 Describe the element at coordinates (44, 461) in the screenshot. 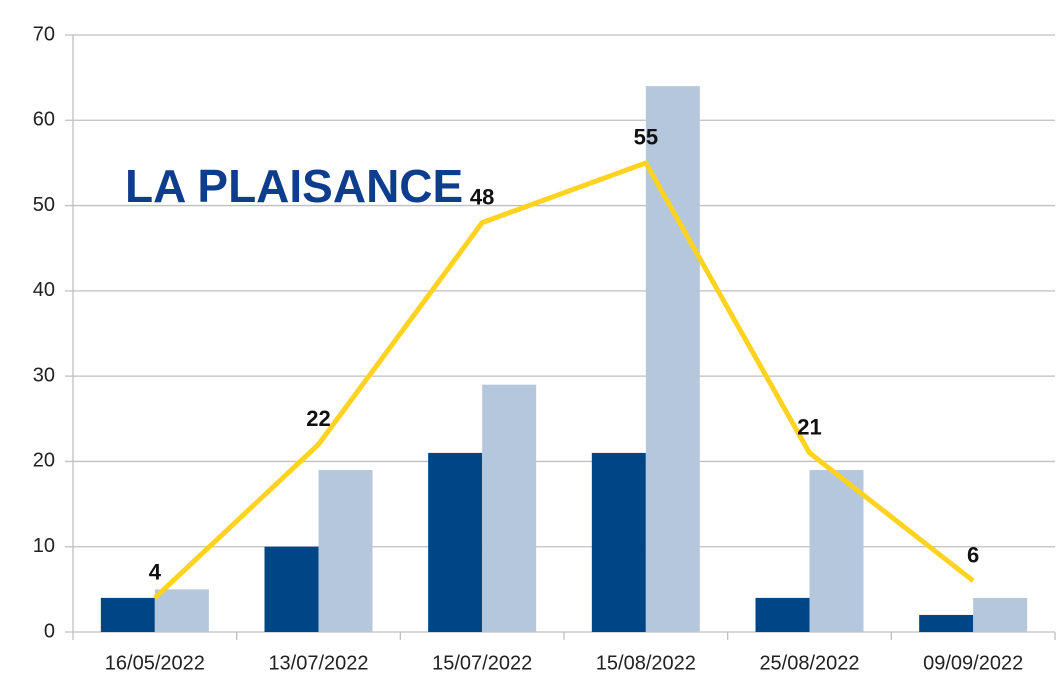

I see `y-tick-label: 20` at that location.